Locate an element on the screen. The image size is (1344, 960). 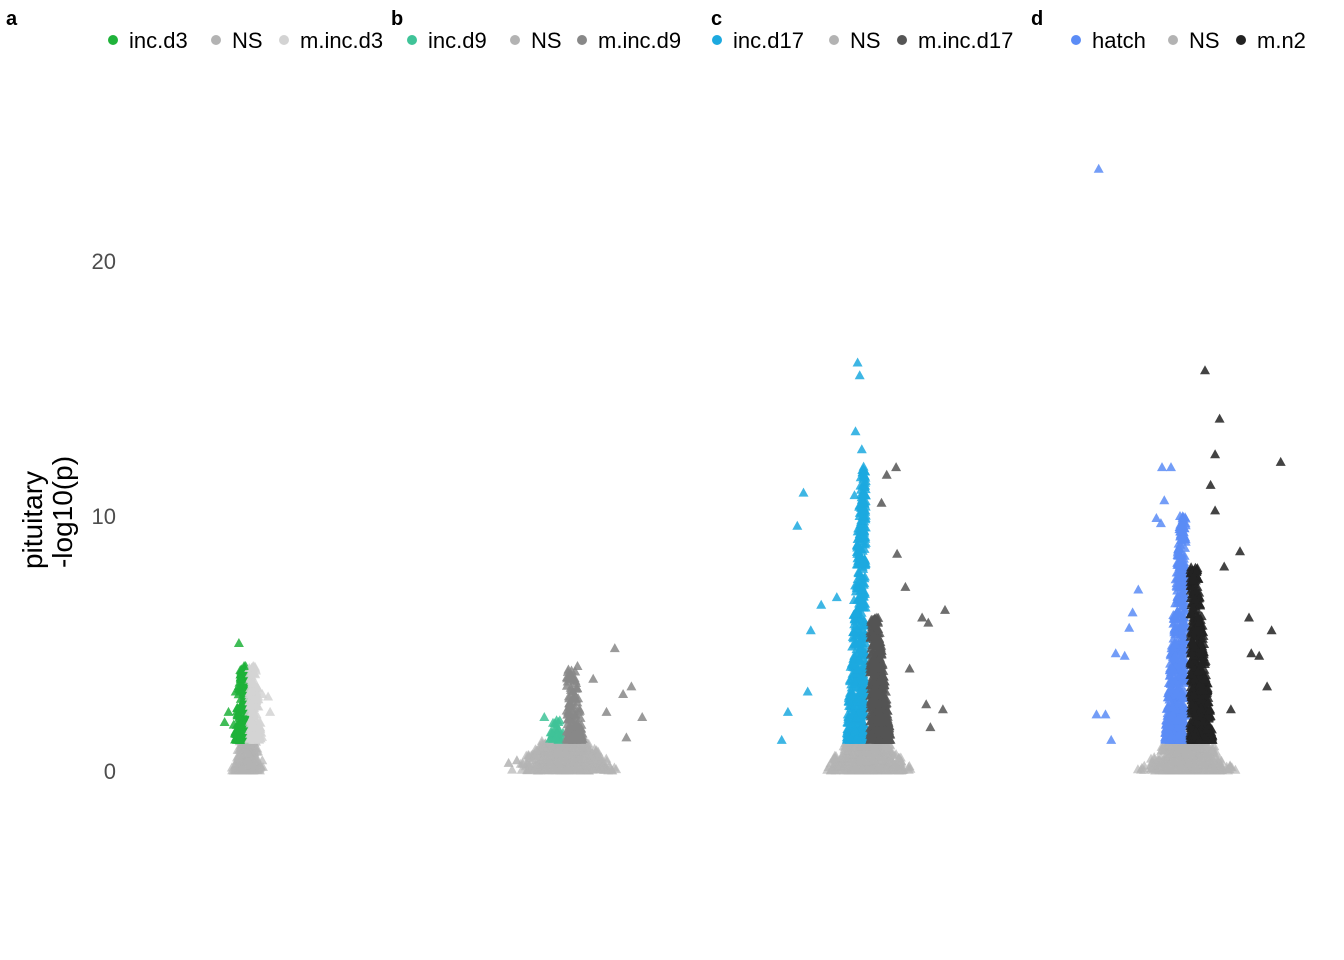
legend-label-inc-d9: inc.d9 is located at coordinates (457, 40).